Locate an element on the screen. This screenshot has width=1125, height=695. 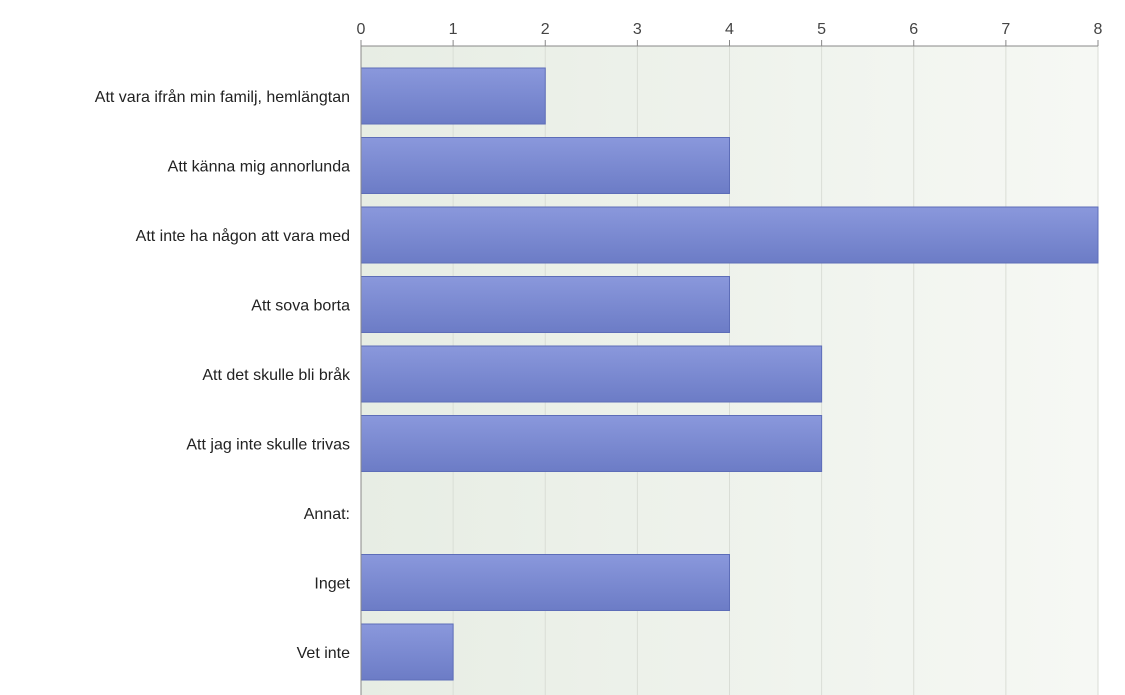
category-label: Att det skulle bli bråk is located at coordinates (276, 375).